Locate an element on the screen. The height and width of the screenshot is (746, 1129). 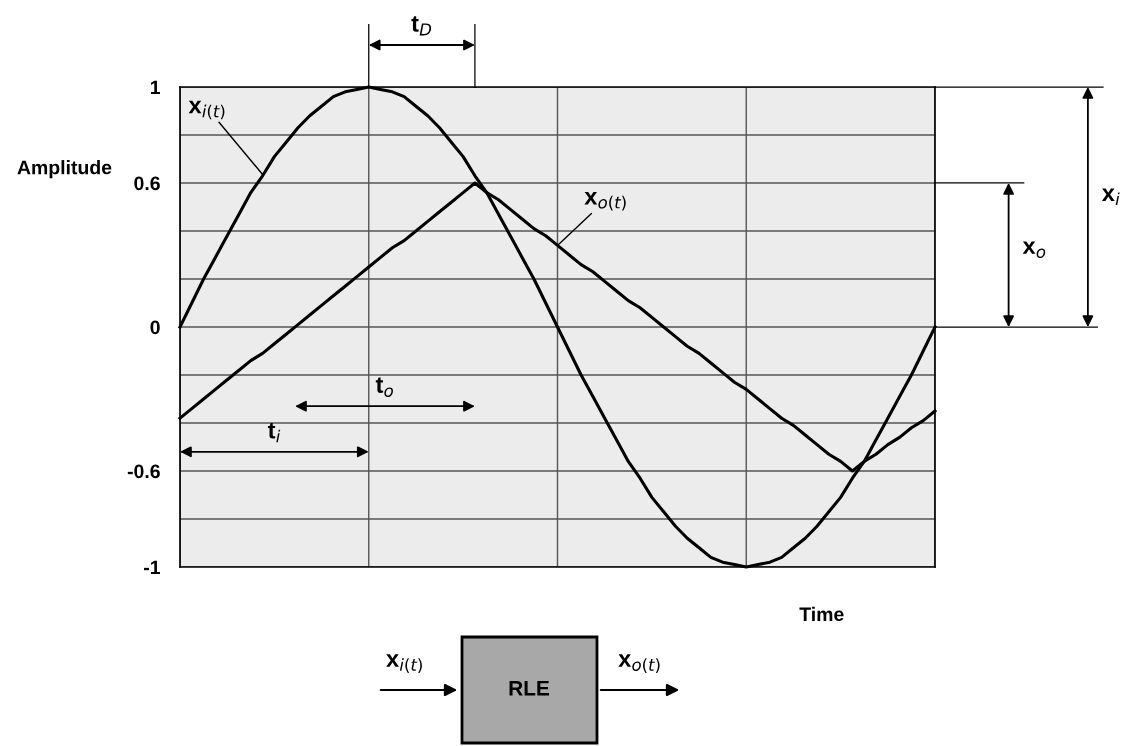
y-tick-label: -1 is located at coordinates (152, 567).